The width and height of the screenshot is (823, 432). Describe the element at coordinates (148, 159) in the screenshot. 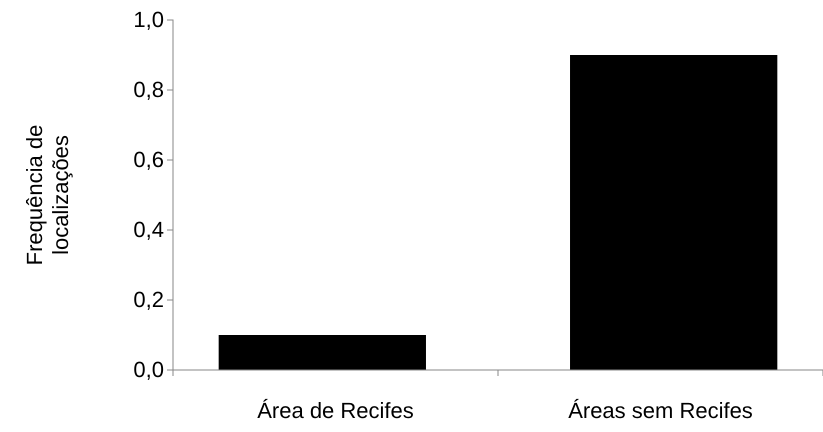

I see `y-tick-label: 0,6` at that location.